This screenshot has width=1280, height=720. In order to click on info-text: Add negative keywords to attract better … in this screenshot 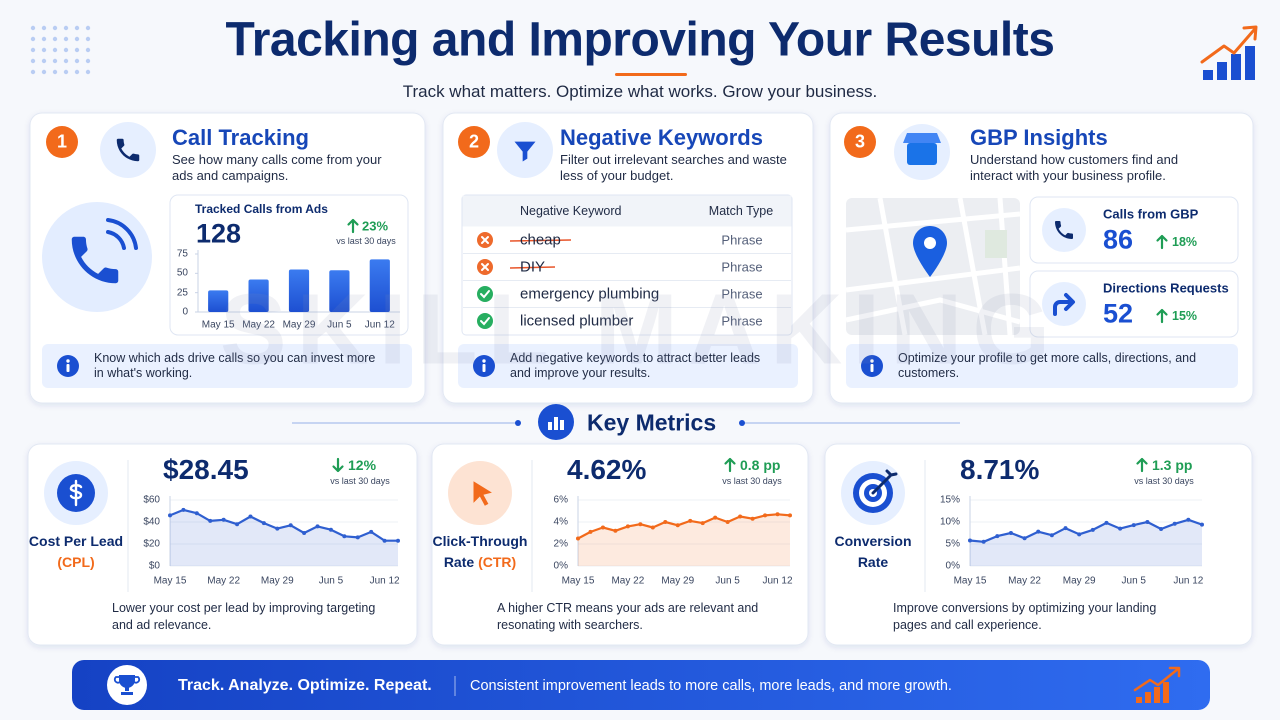, I will do `click(635, 365)`.